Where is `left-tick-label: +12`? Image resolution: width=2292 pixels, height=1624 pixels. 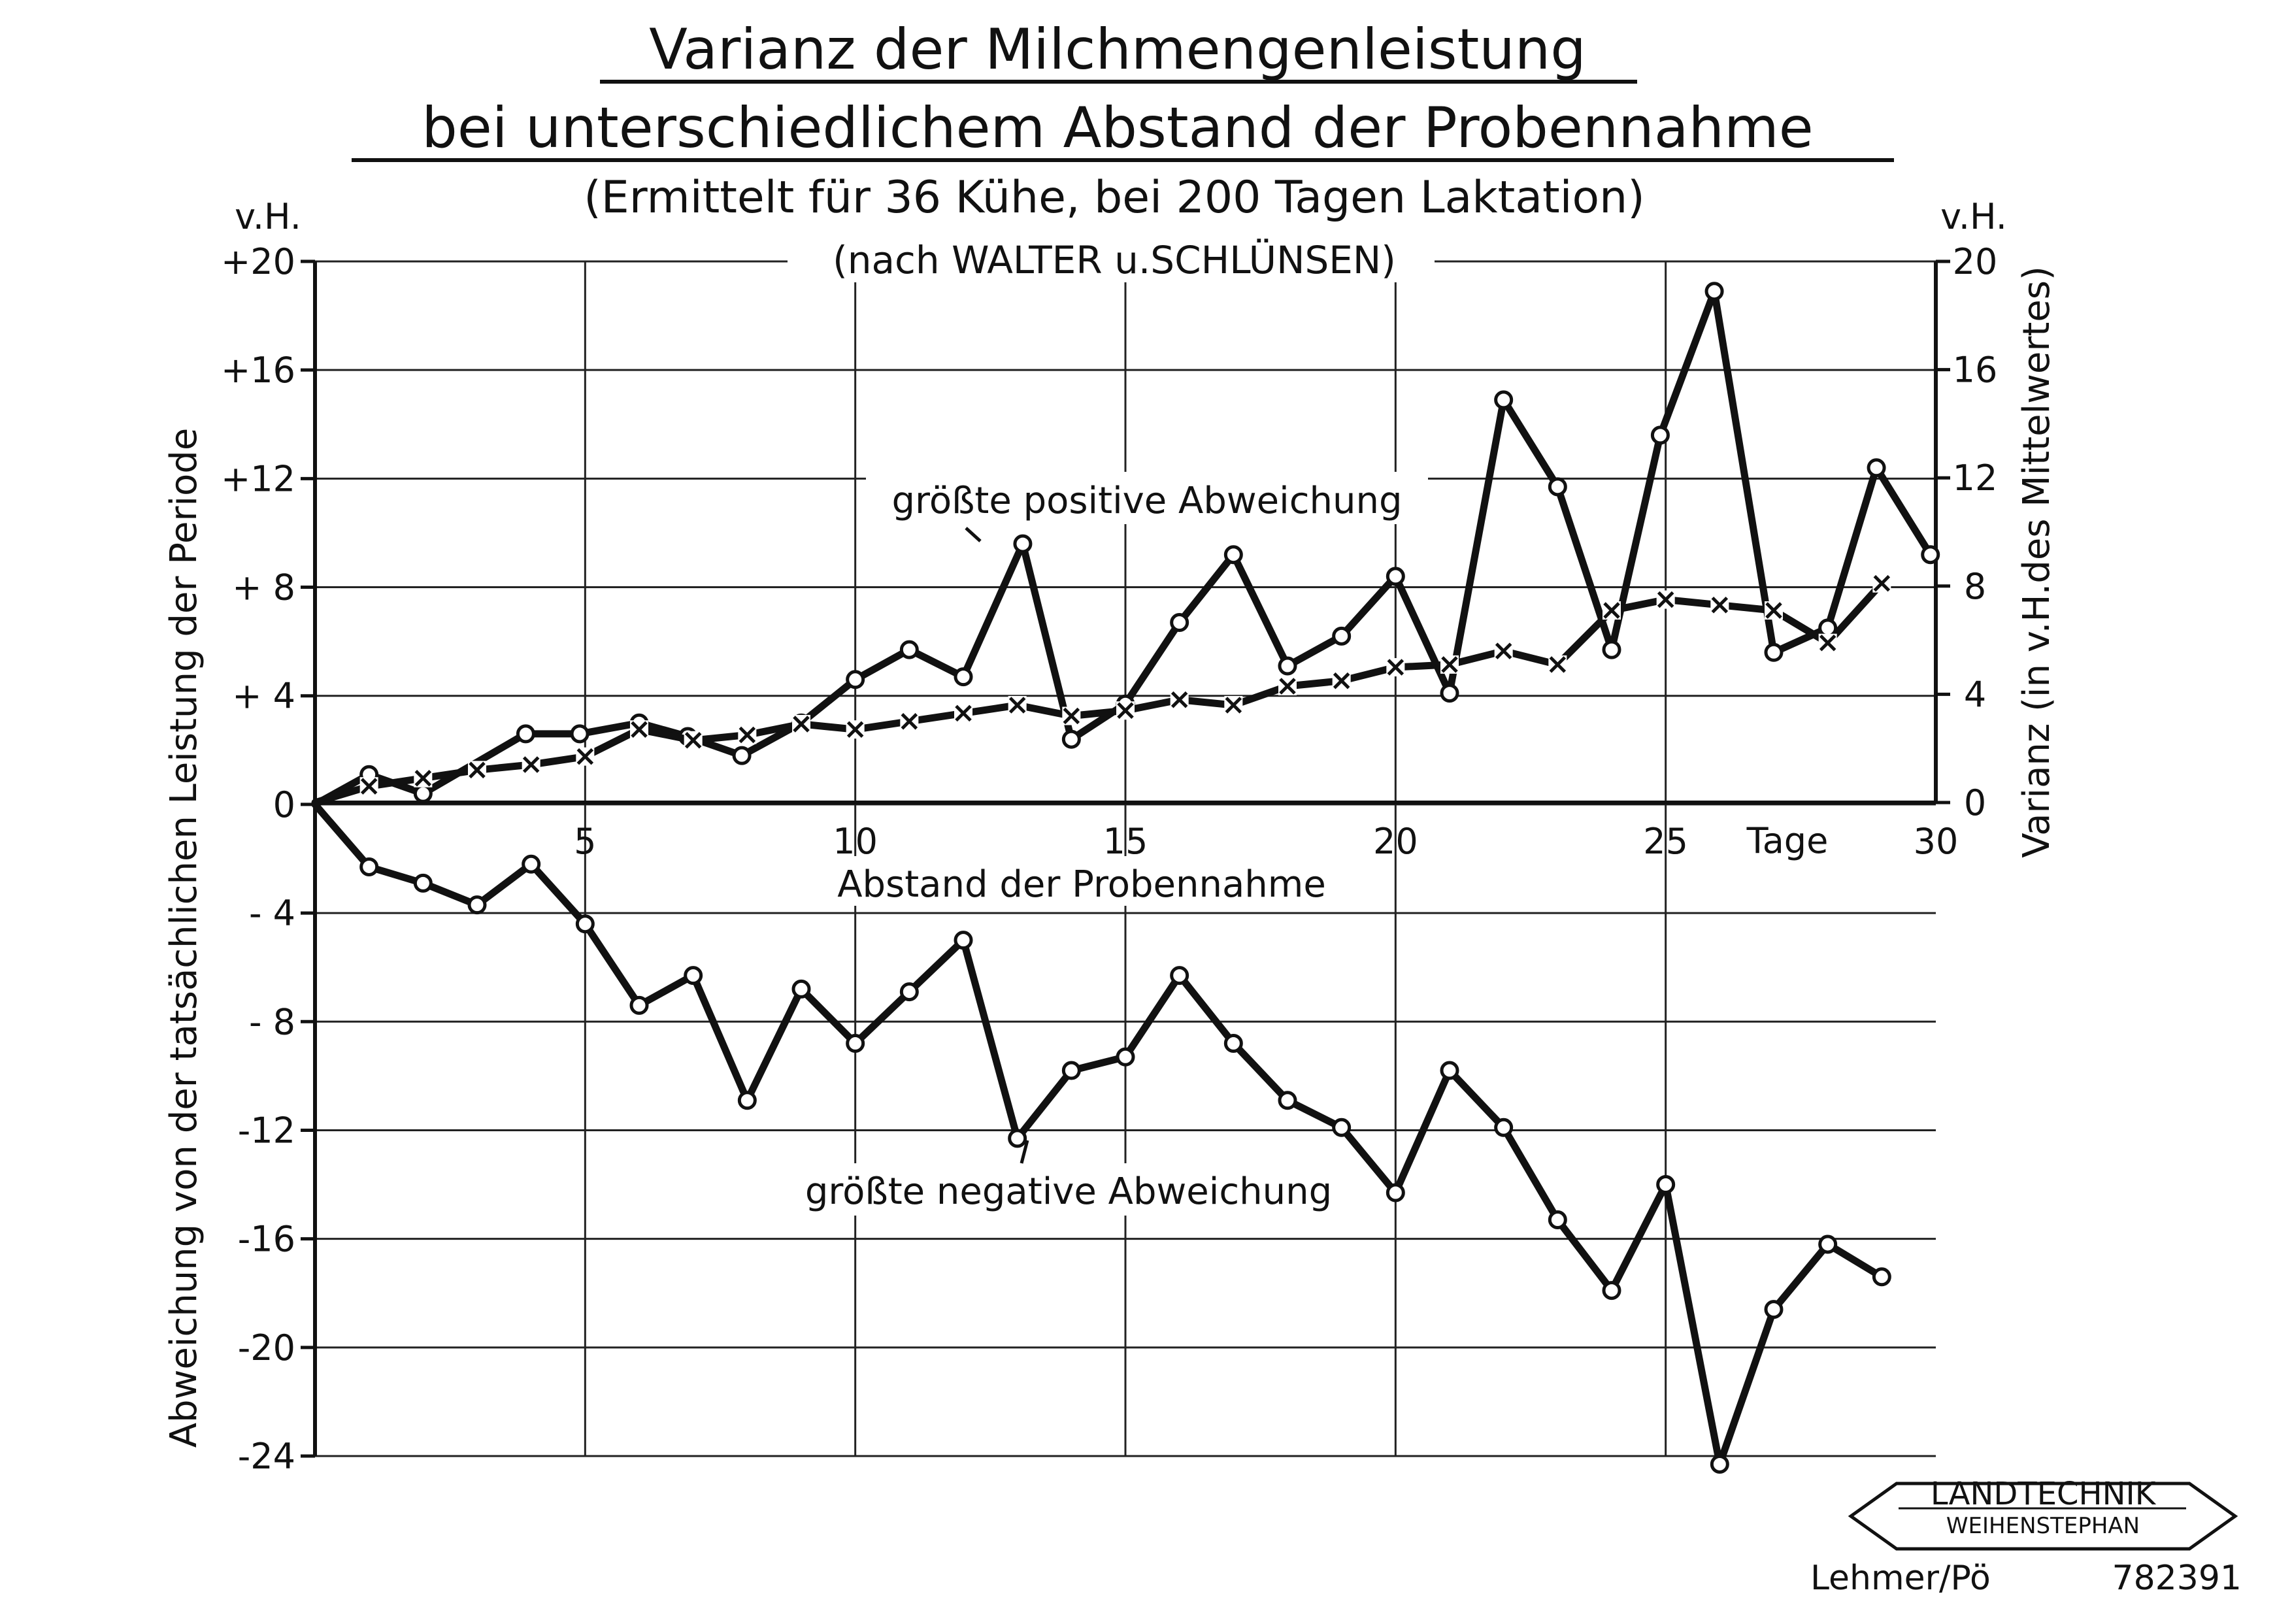 left-tick-label: +12 is located at coordinates (258, 478).